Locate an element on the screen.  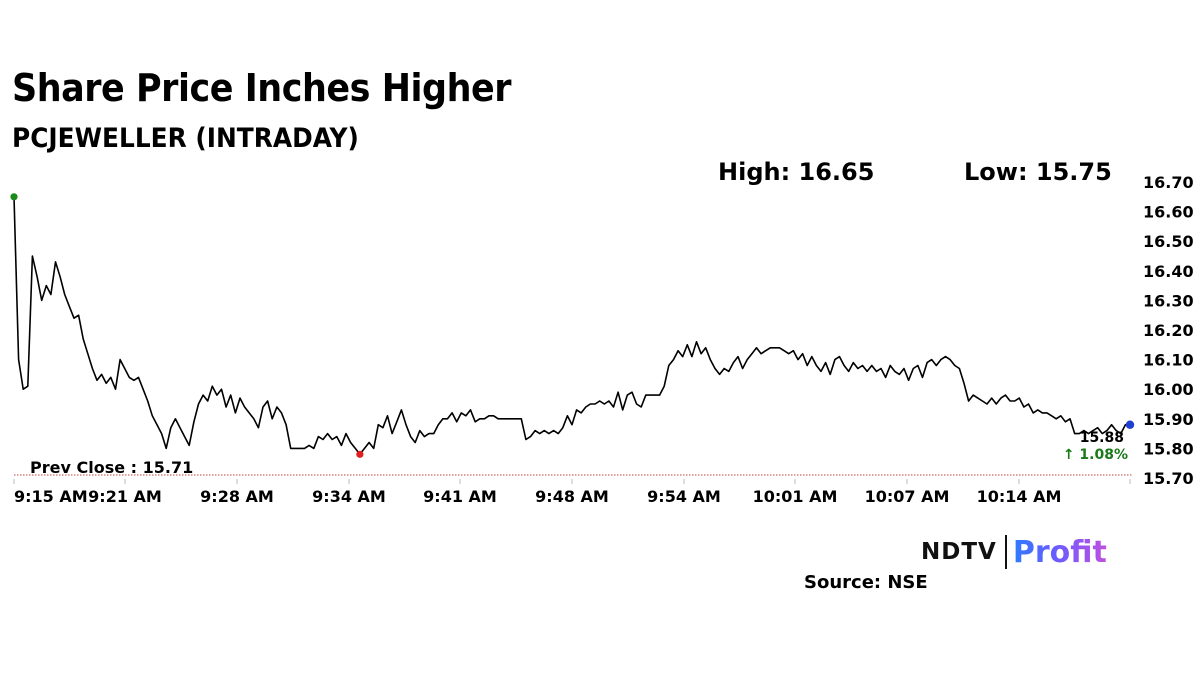
x-tick-label: 9:15 AM is located at coordinates (51, 496).